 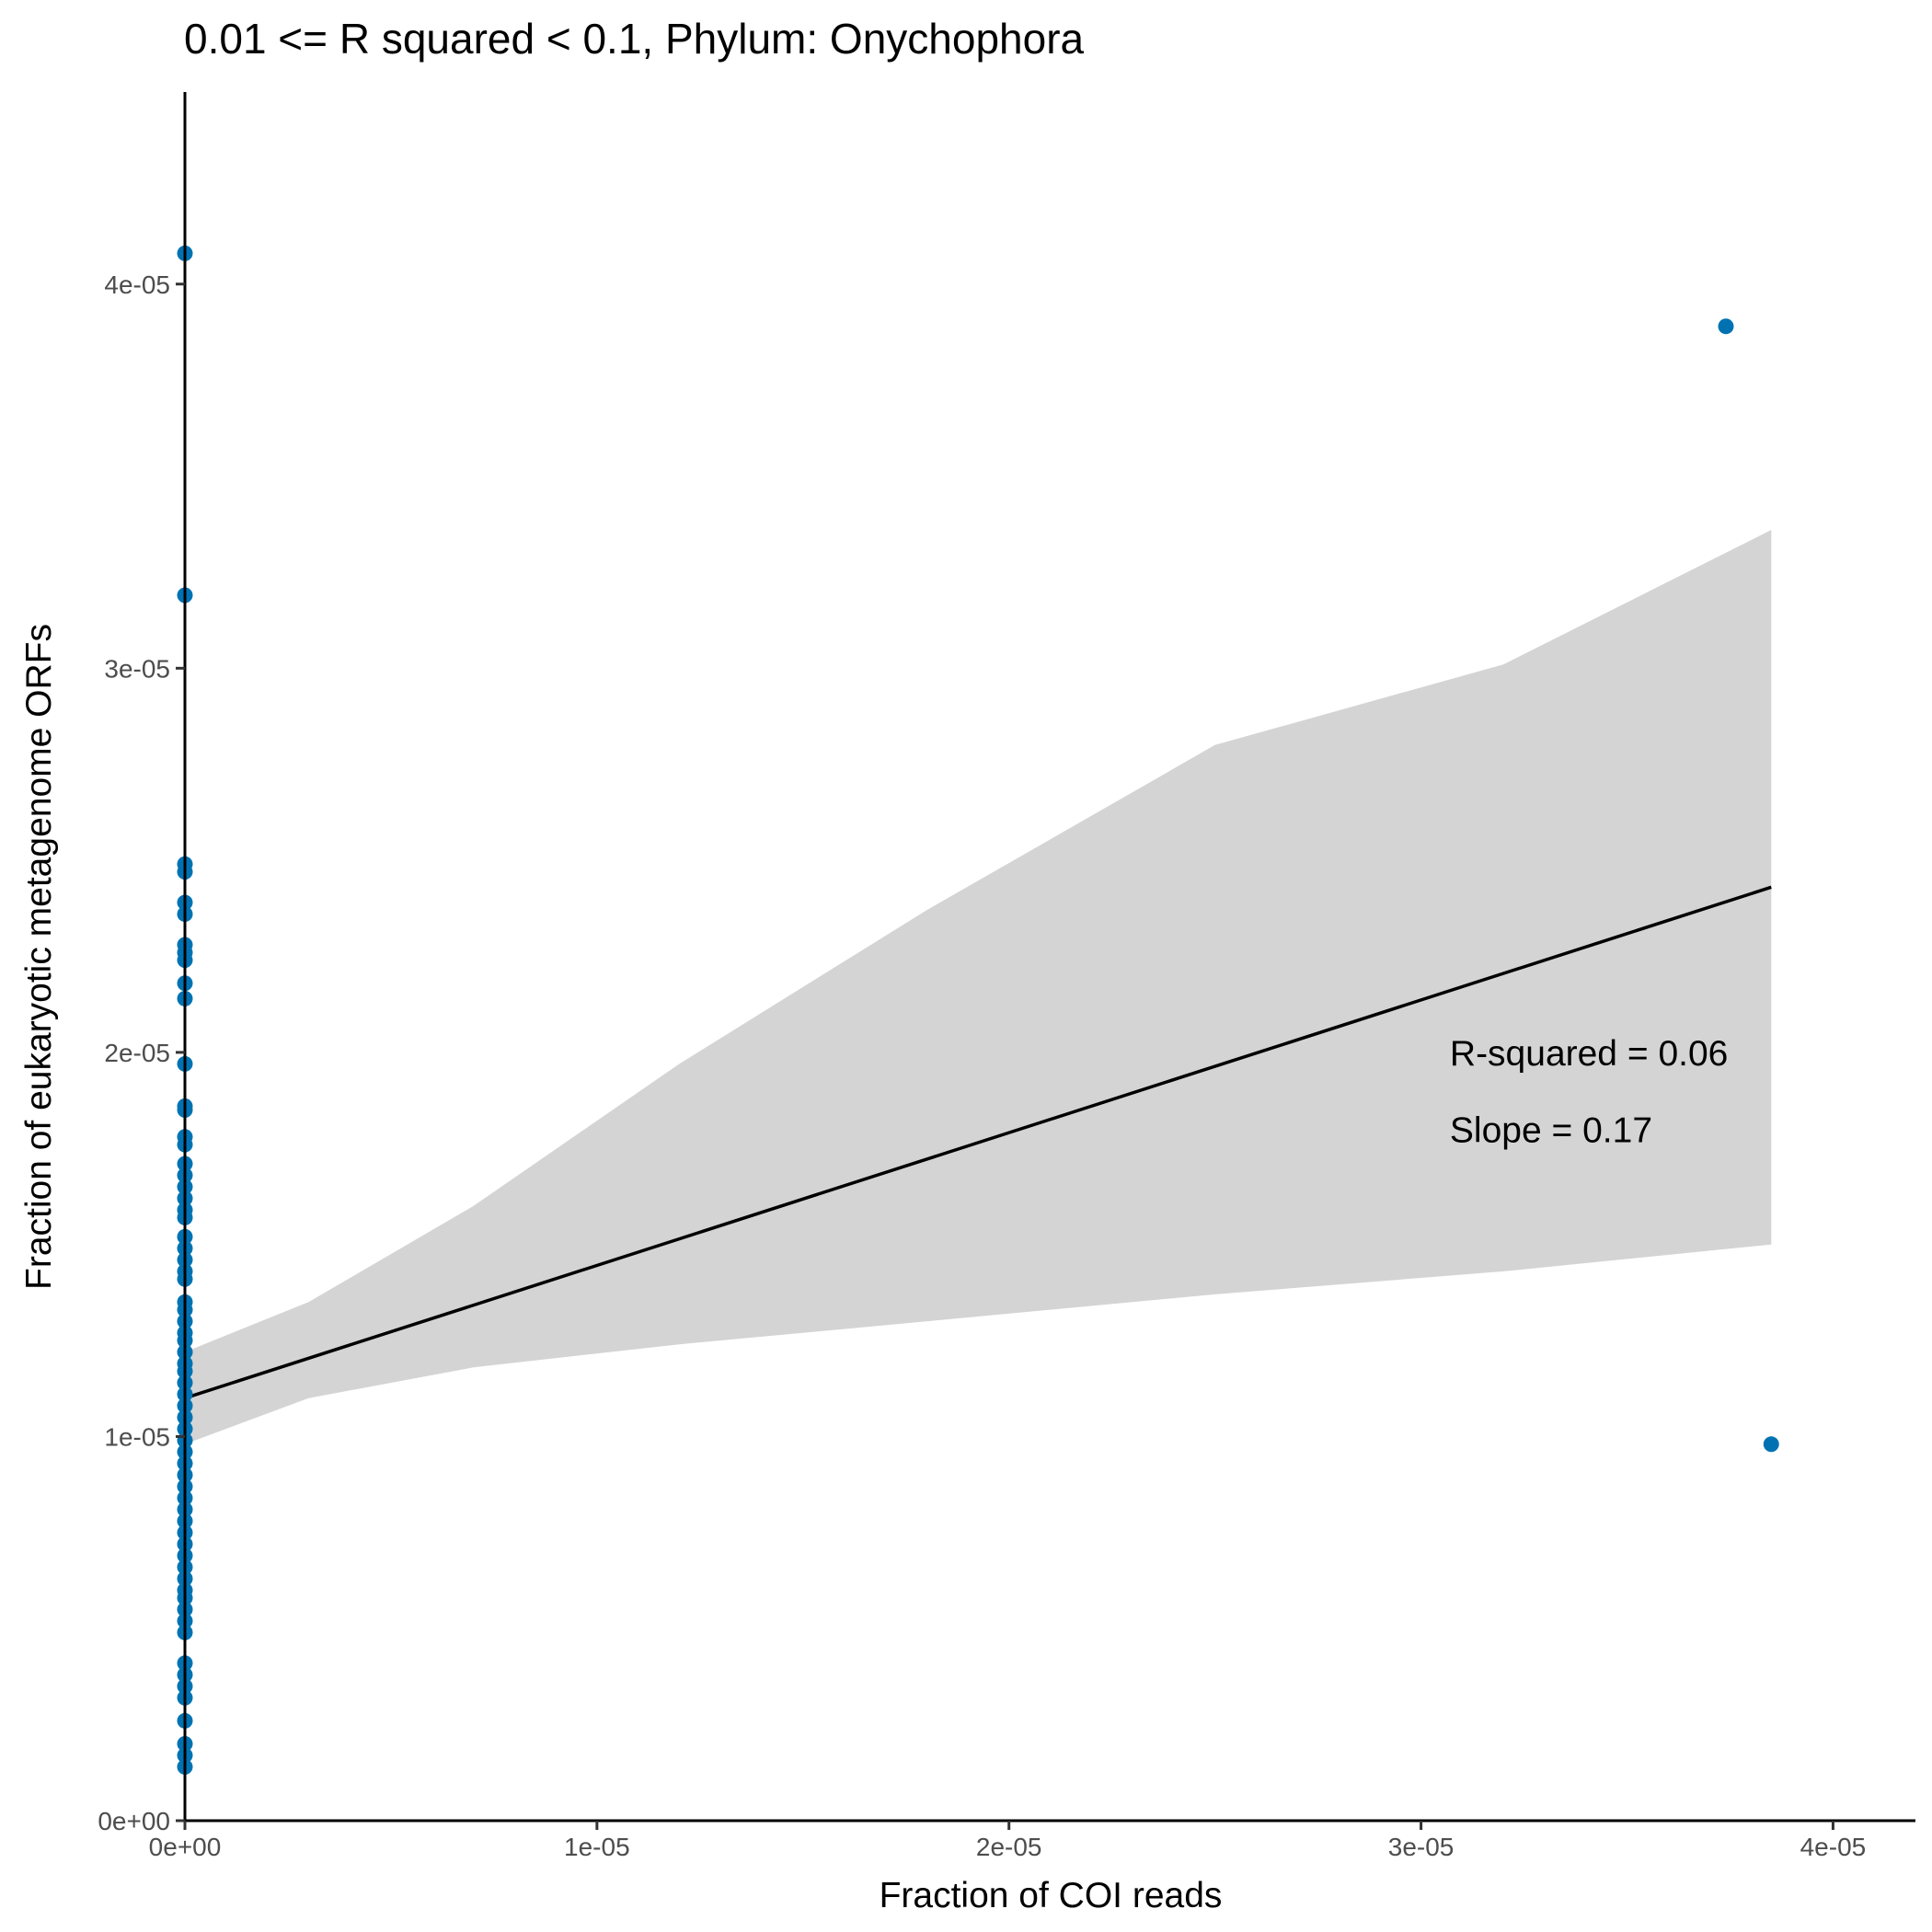 I want to click on x-axis-title: Fraction of COI reads, so click(x=1051, y=1895).